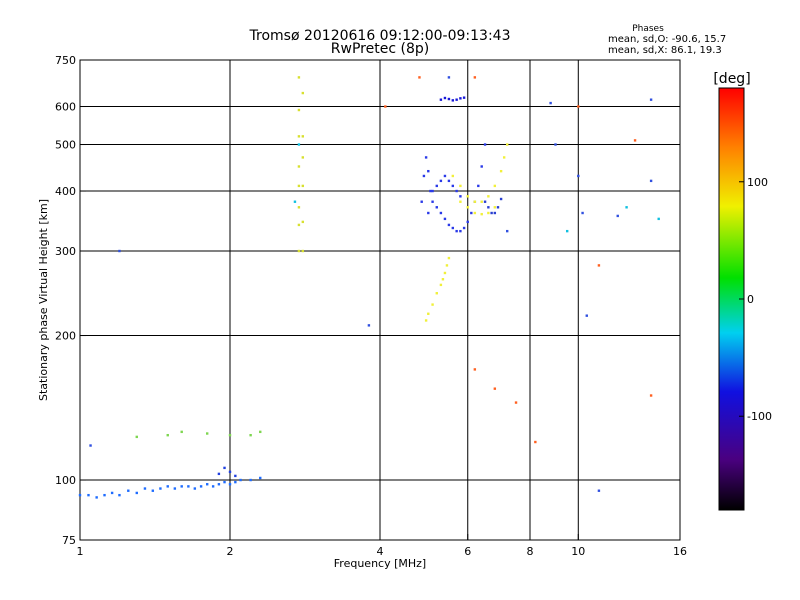  I want to click on colorbar-label: [deg], so click(731, 79).